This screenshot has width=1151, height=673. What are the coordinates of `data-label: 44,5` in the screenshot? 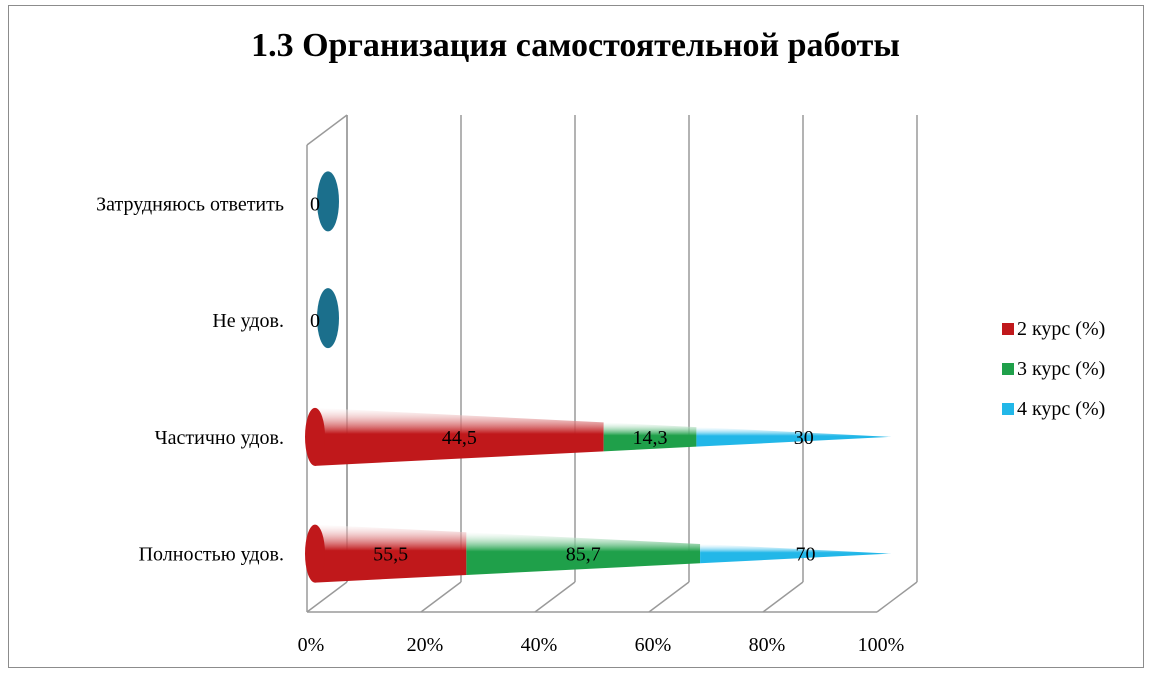 It's located at (459, 438).